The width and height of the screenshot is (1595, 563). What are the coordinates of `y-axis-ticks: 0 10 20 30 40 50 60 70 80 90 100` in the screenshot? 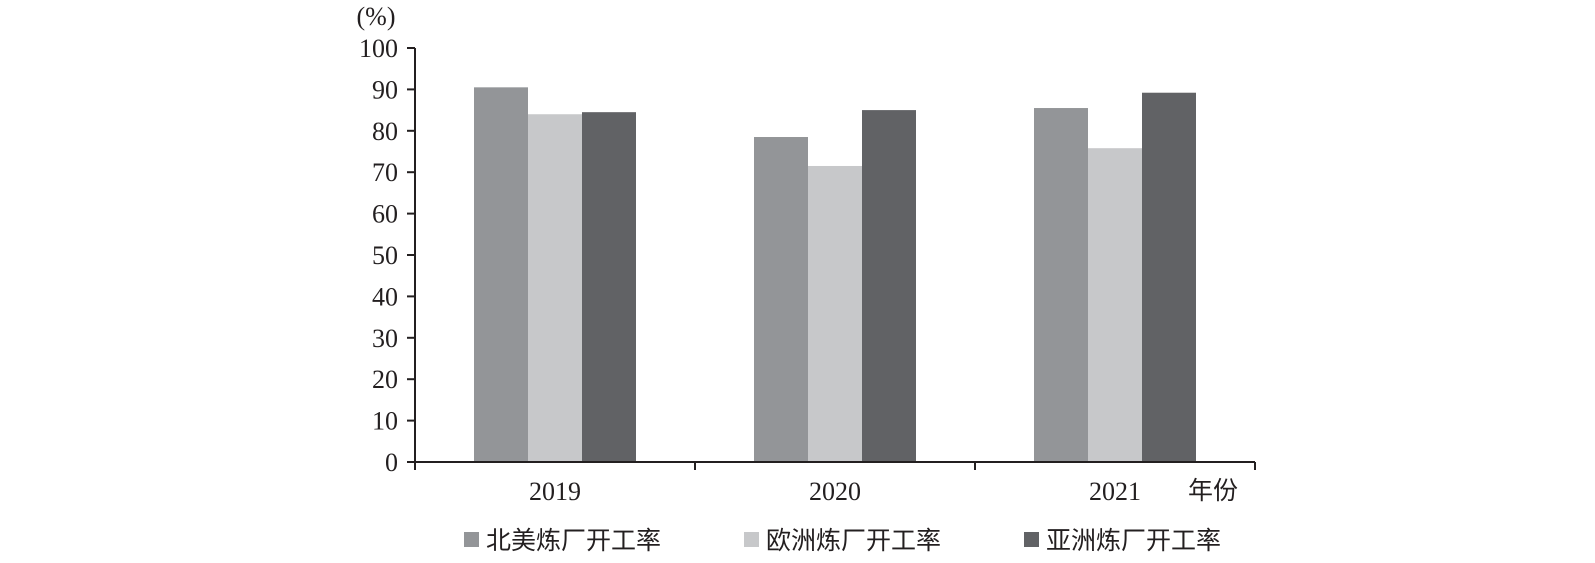 It's located at (387, 255).